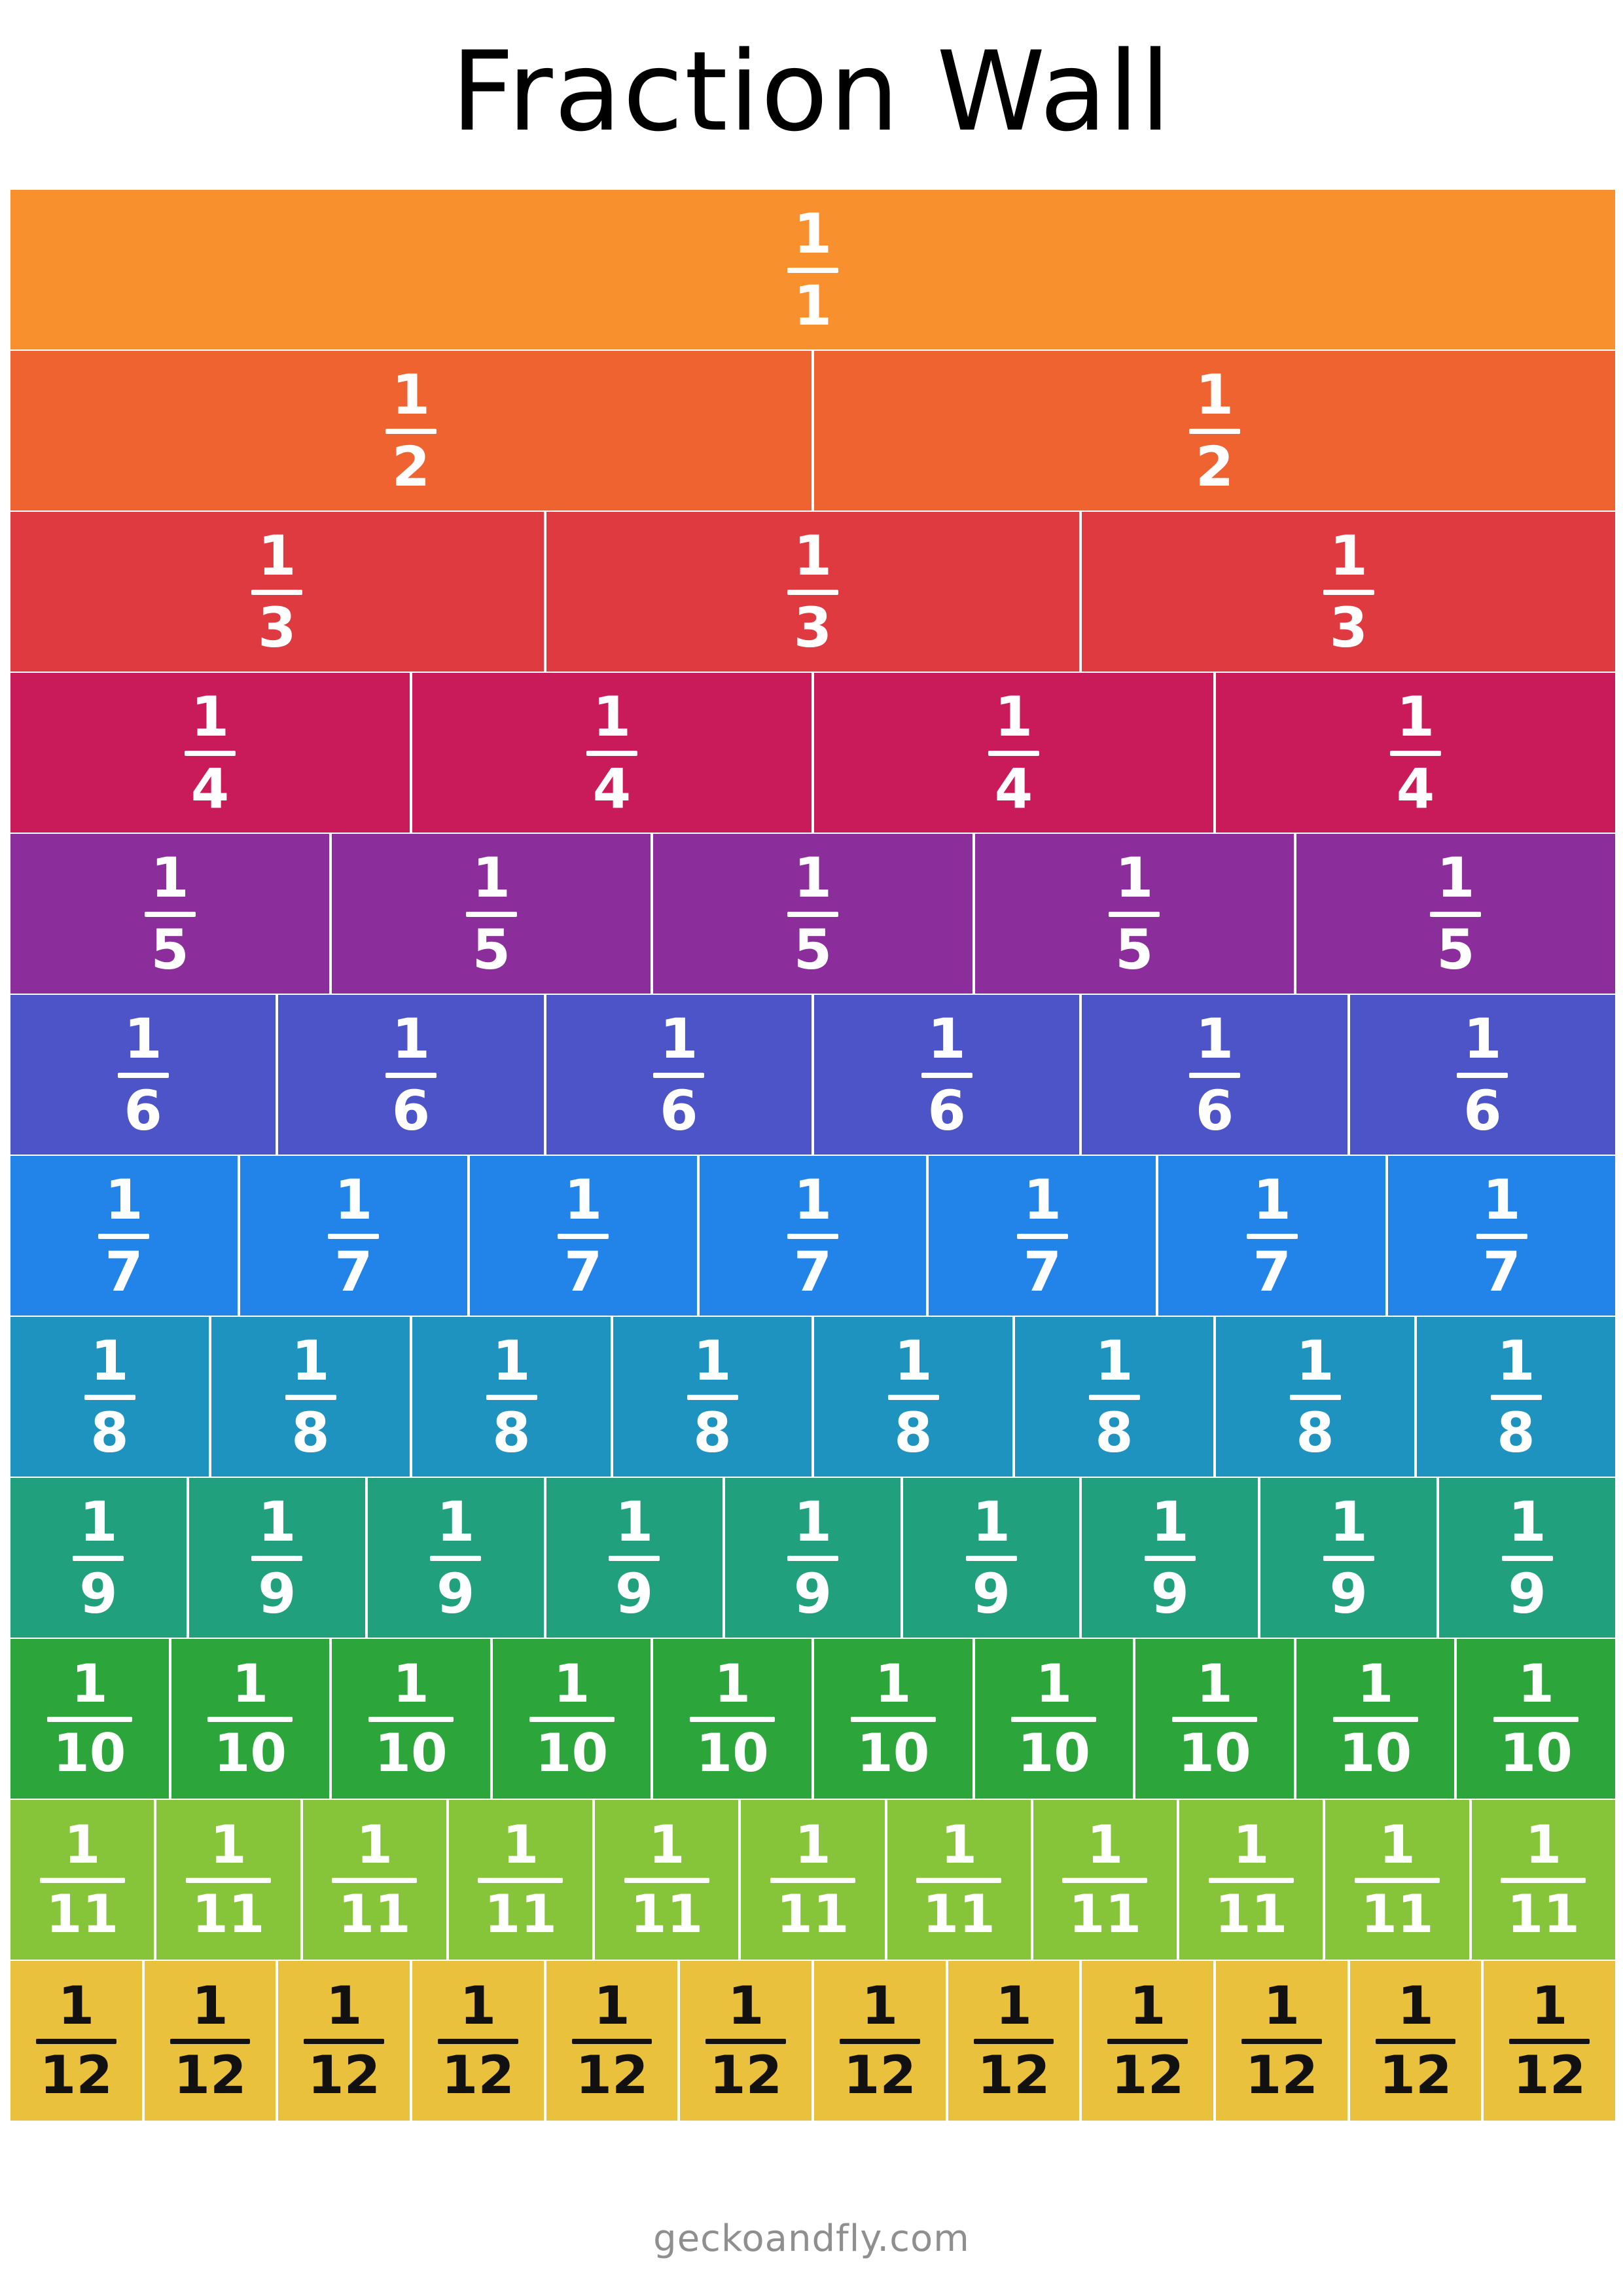 The image size is (1623, 2296). Describe the element at coordinates (411, 1111) in the screenshot. I see `fraction-denominator: 6` at that location.